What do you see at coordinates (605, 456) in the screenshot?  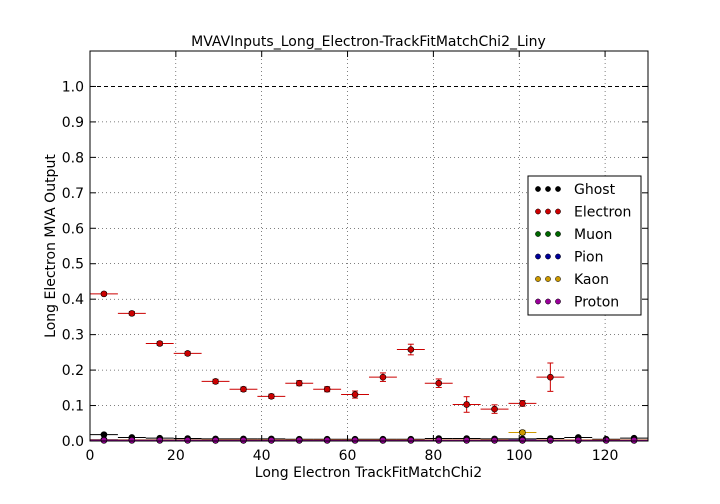 I see `x-tick-label: 120` at bounding box center [605, 456].